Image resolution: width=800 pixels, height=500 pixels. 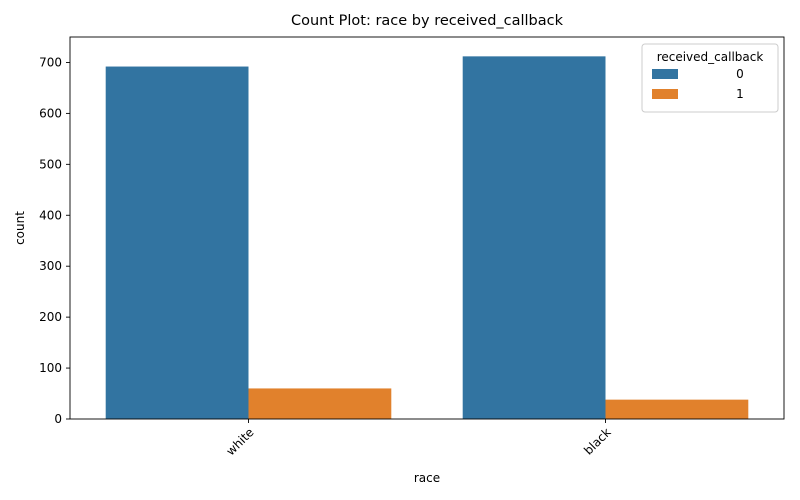 What do you see at coordinates (50, 164) in the screenshot?
I see `y-tick-label: 500` at bounding box center [50, 164].